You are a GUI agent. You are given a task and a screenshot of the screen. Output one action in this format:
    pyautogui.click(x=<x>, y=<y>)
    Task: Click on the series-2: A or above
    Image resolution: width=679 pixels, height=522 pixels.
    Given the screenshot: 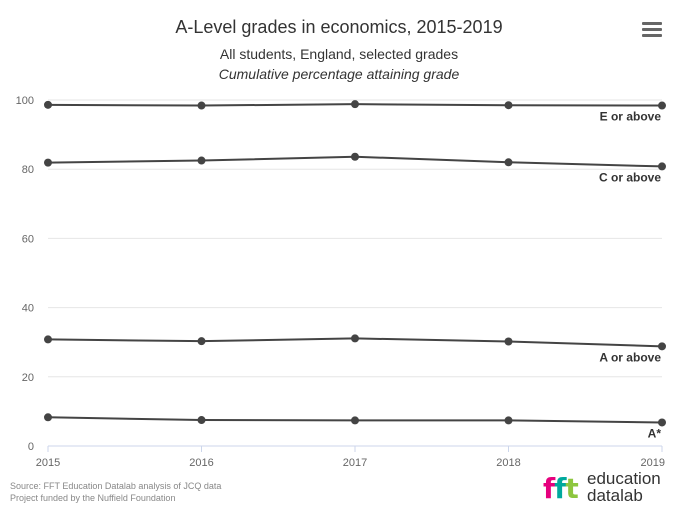 What is the action you would take?
    pyautogui.click(x=355, y=349)
    